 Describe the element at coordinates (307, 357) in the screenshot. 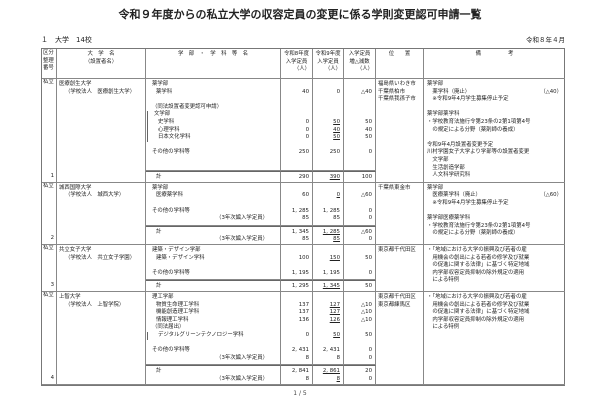

I see `r8-value: 8` at that location.